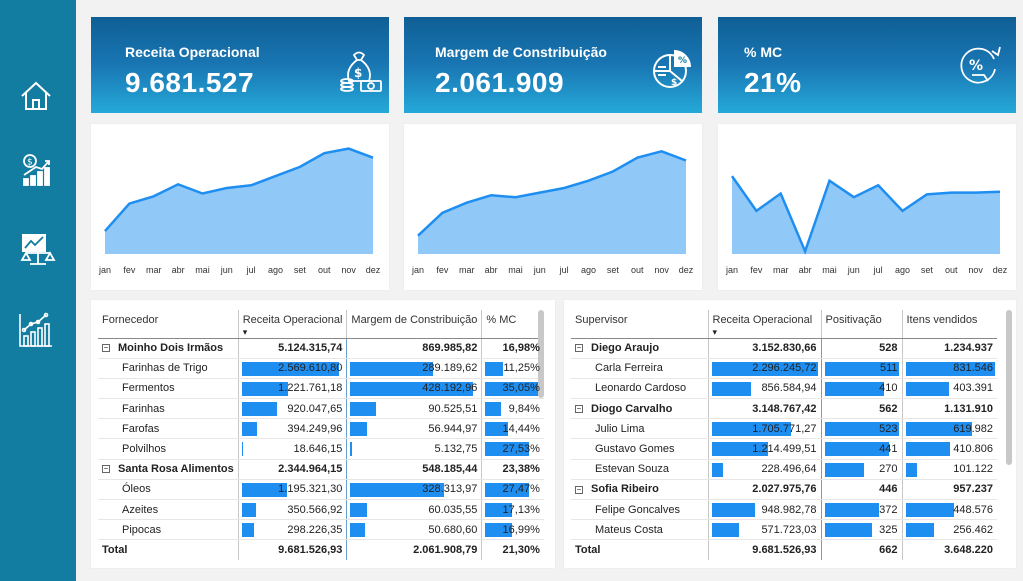  What do you see at coordinates (789, 529) in the screenshot?
I see `value-text: 571.723,03` at bounding box center [789, 529].